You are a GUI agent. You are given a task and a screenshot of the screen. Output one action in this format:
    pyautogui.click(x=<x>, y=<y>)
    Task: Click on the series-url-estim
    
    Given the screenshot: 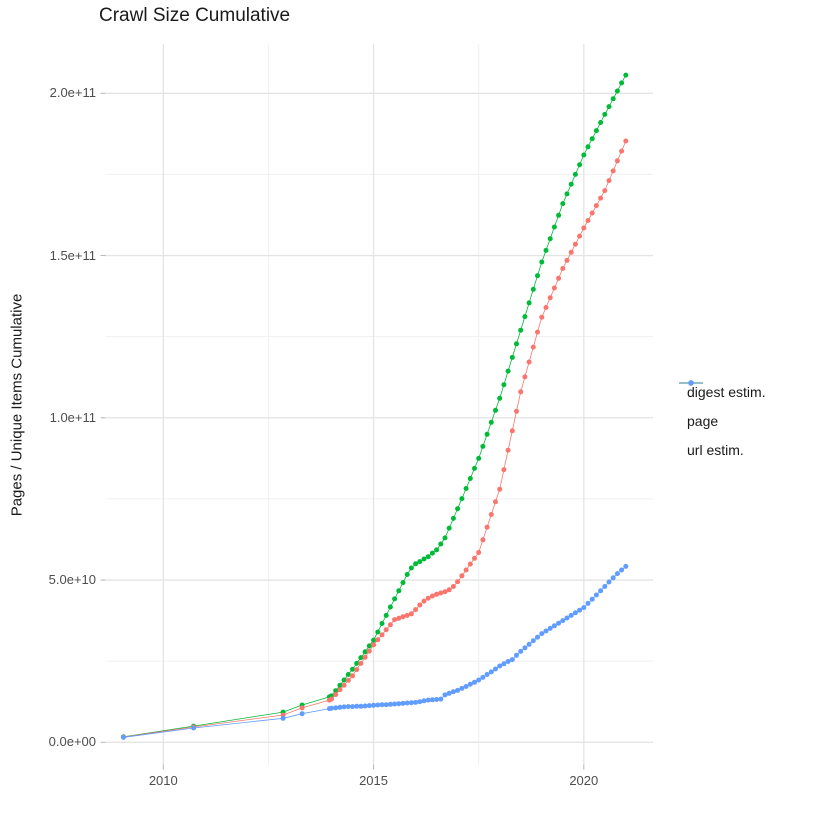 What is the action you would take?
    pyautogui.click(x=374, y=651)
    